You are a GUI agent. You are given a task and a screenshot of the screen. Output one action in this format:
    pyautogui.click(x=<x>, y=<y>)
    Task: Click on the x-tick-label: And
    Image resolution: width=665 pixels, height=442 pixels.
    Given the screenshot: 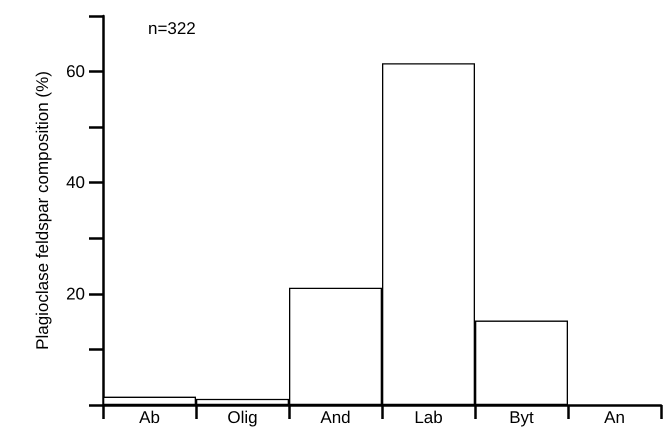 What is the action you would take?
    pyautogui.click(x=335, y=417)
    